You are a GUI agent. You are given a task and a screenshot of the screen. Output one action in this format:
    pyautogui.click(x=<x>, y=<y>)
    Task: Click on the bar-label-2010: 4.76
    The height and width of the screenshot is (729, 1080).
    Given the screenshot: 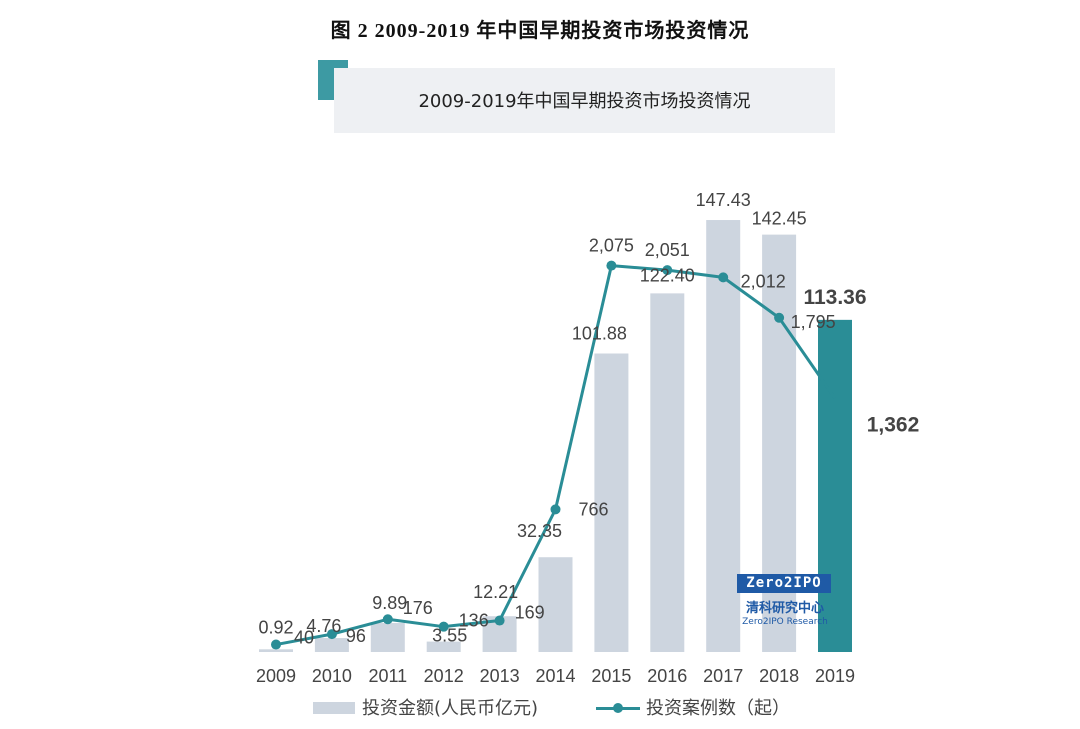 What is the action you would take?
    pyautogui.click(x=323, y=626)
    